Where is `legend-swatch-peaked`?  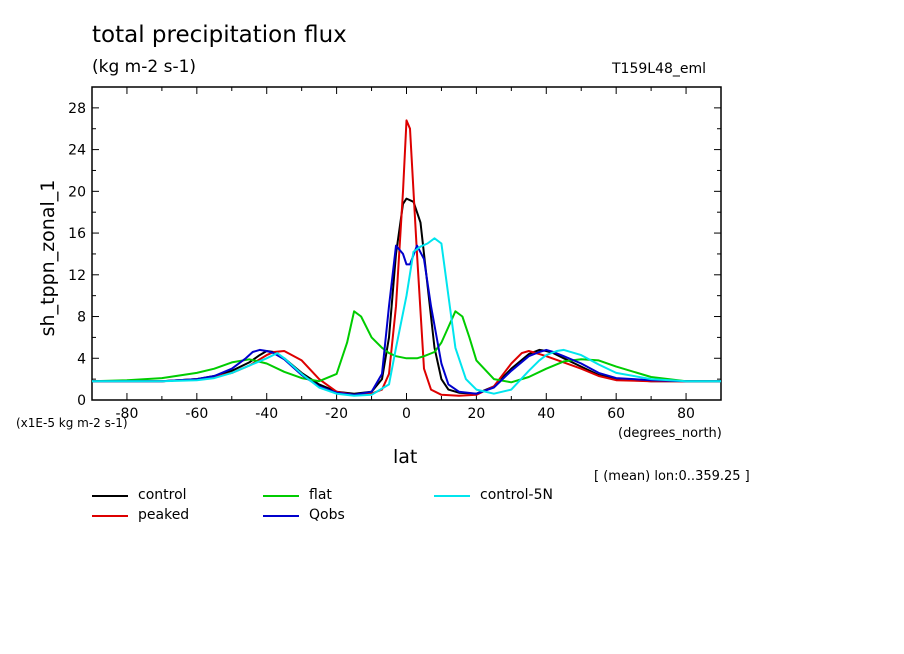
legend-swatch-peaked is located at coordinates (110, 516).